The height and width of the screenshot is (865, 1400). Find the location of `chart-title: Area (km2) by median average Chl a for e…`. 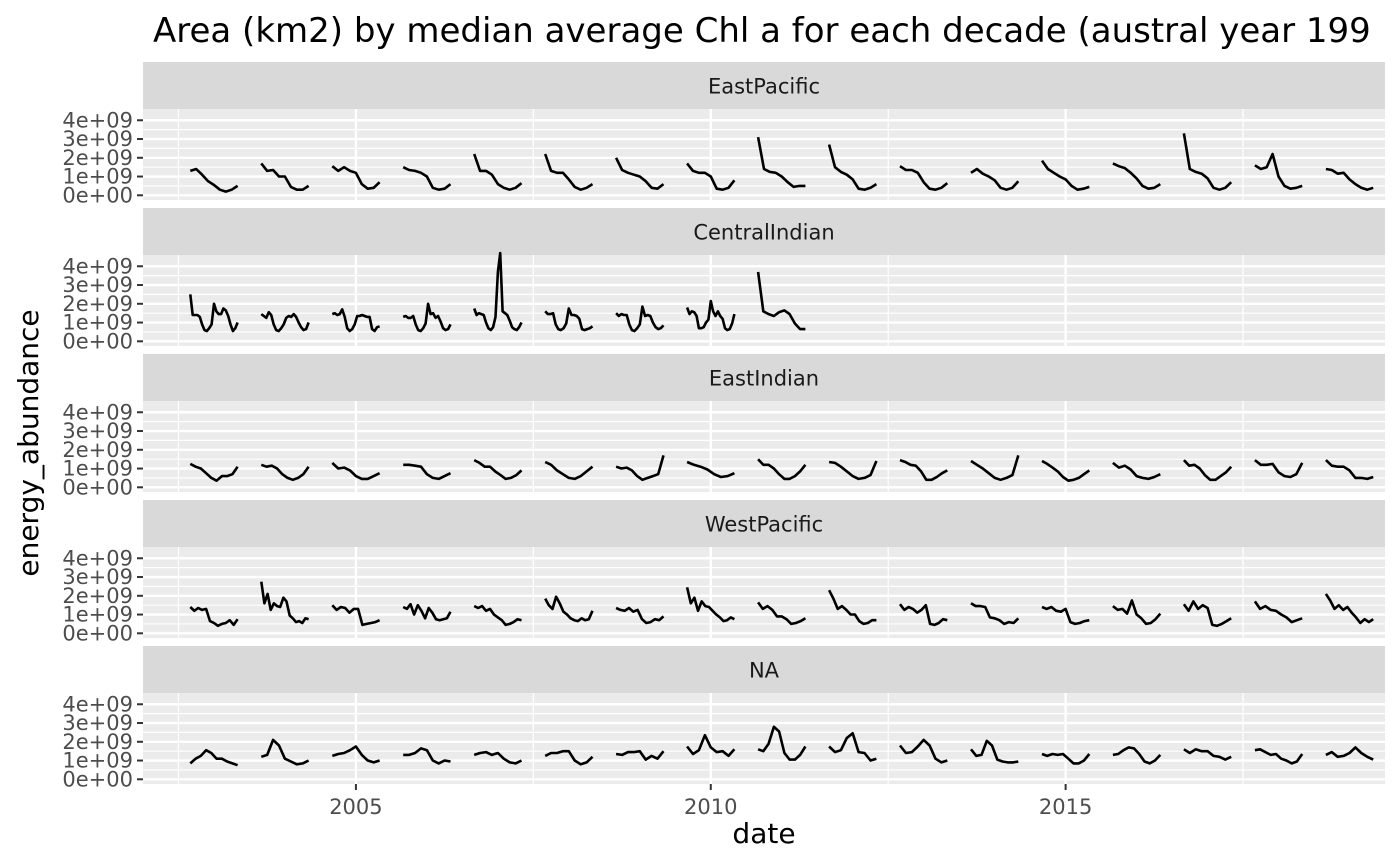

chart-title: Area (km2) by median average Chl a for e… is located at coordinates (762, 31).